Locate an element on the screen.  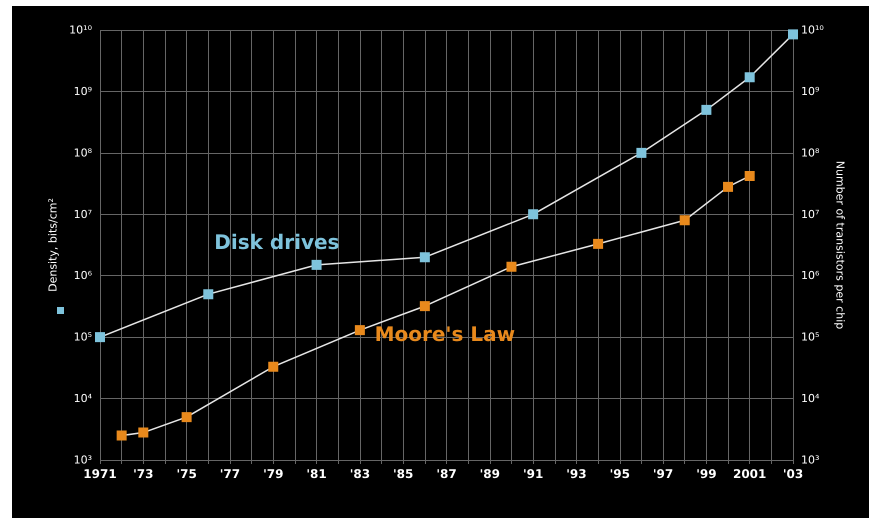
x-tick-label: '79 is located at coordinates (273, 474).